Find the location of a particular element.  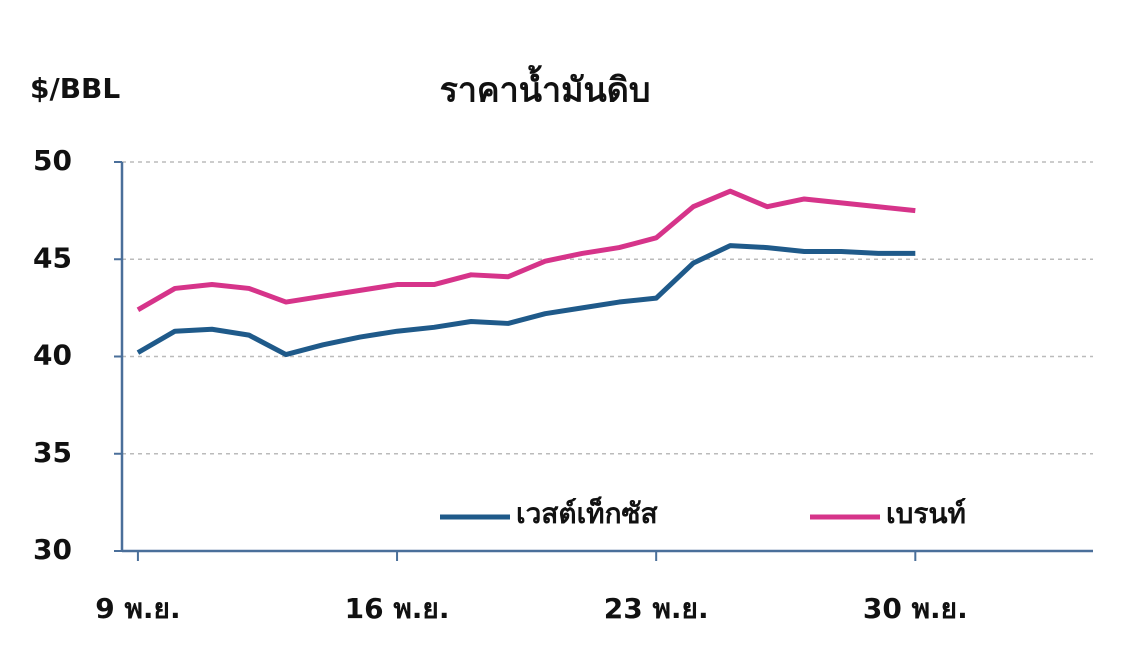

y-axis-label: $/BBL is located at coordinates (75, 88).